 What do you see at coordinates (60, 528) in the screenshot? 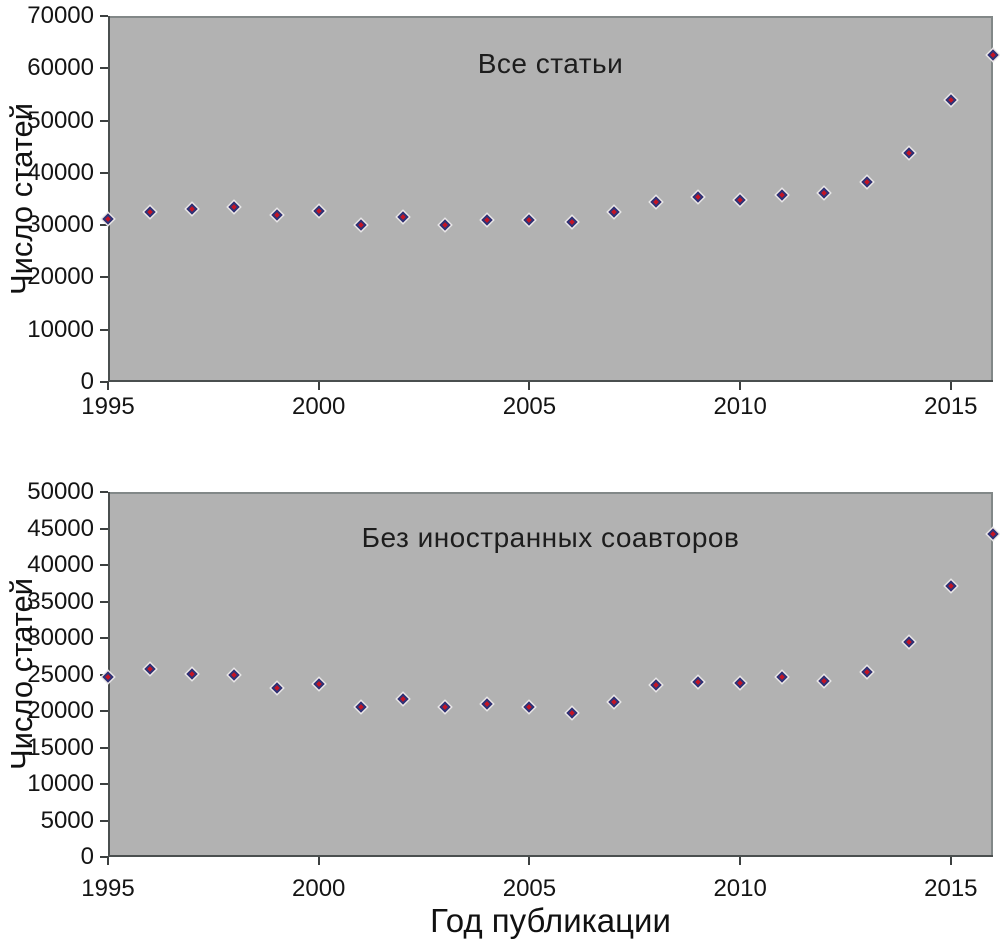
I see `y-tick-label: 45000` at bounding box center [60, 528].